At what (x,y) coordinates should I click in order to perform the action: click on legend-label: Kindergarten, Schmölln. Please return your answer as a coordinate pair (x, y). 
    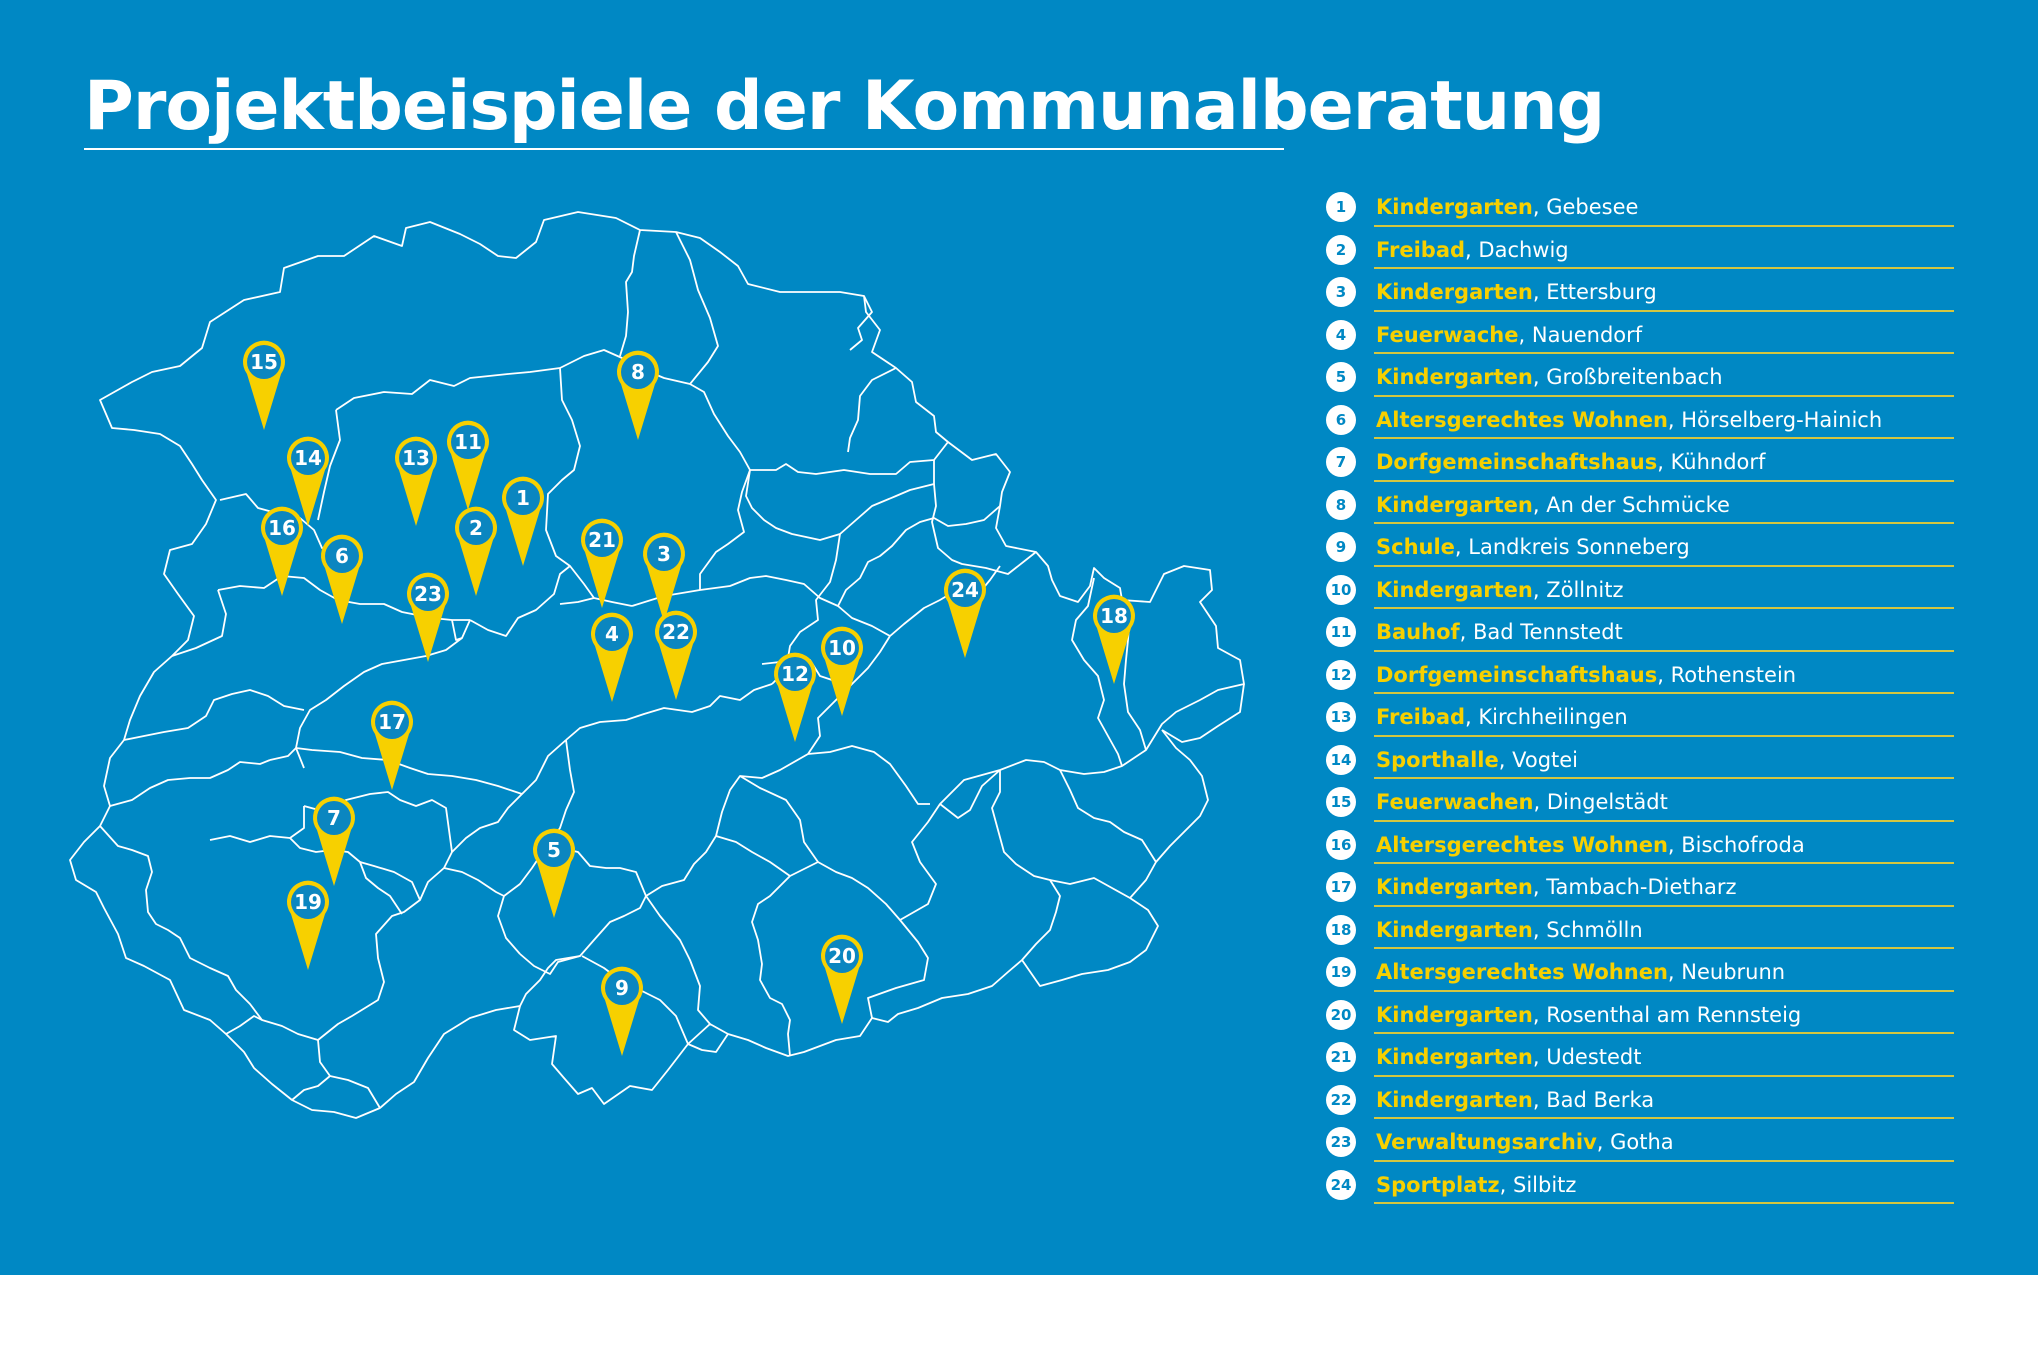
    Looking at the image, I should click on (1509, 930).